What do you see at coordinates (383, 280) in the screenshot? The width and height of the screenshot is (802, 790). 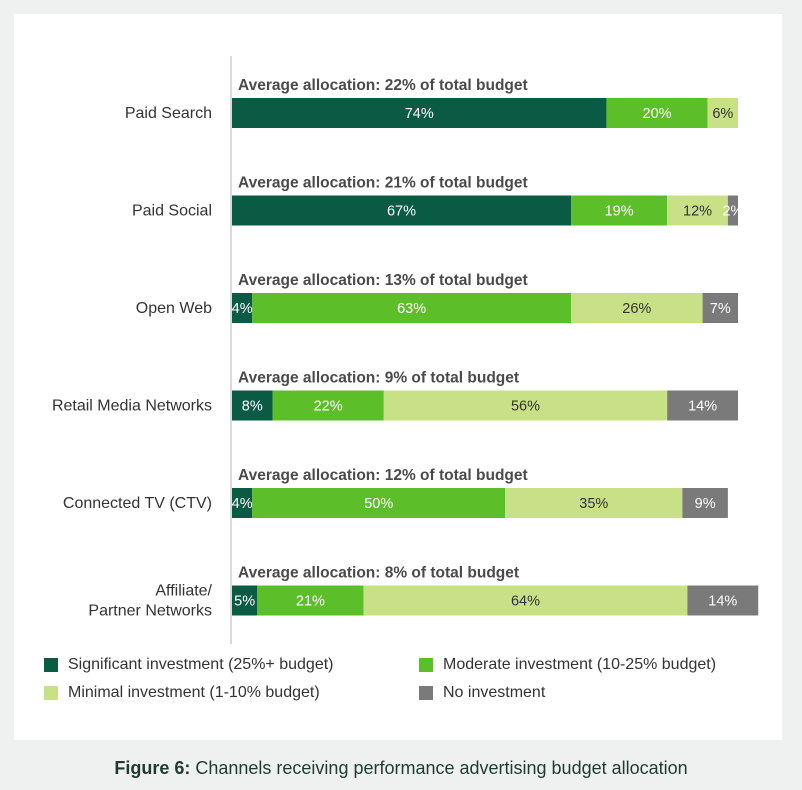 I see `avg-allocation-label: Average allocation: 13% of total budget` at bounding box center [383, 280].